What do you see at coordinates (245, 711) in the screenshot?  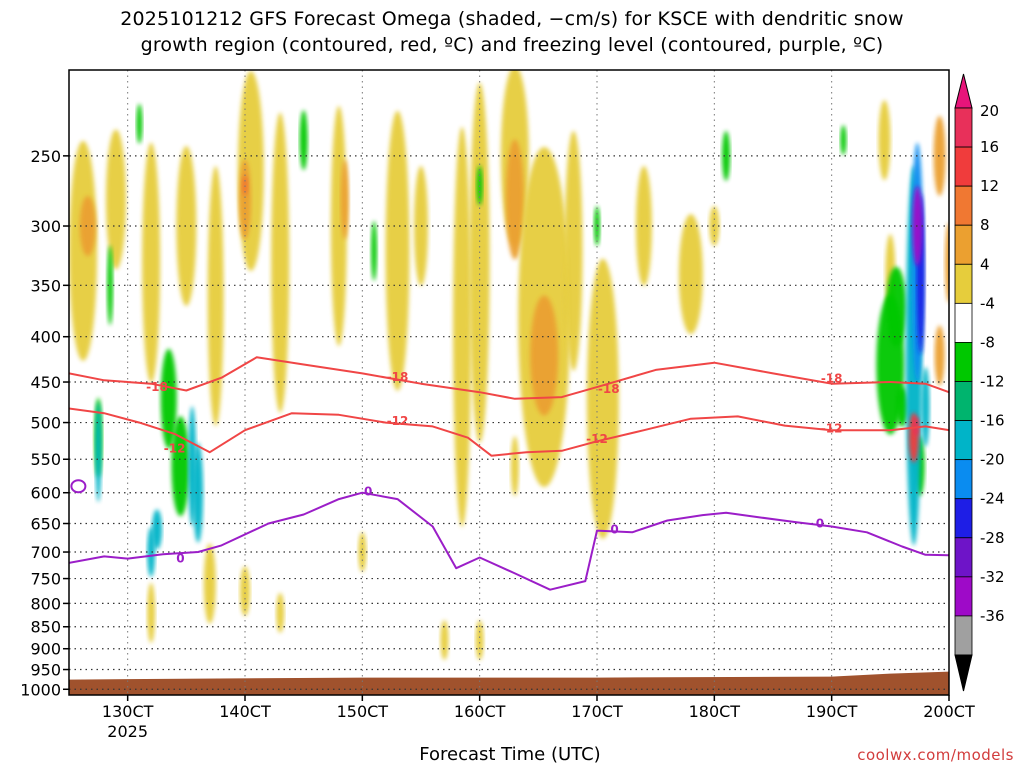 I see `x-tick-label: 140CT` at bounding box center [245, 711].